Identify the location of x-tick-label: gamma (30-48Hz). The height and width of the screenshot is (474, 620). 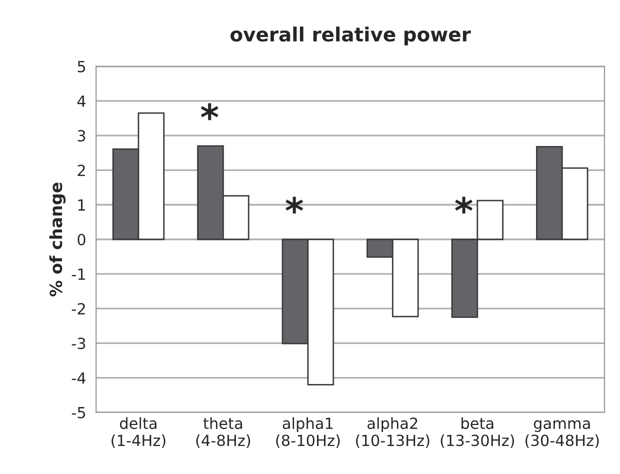
(562, 434).